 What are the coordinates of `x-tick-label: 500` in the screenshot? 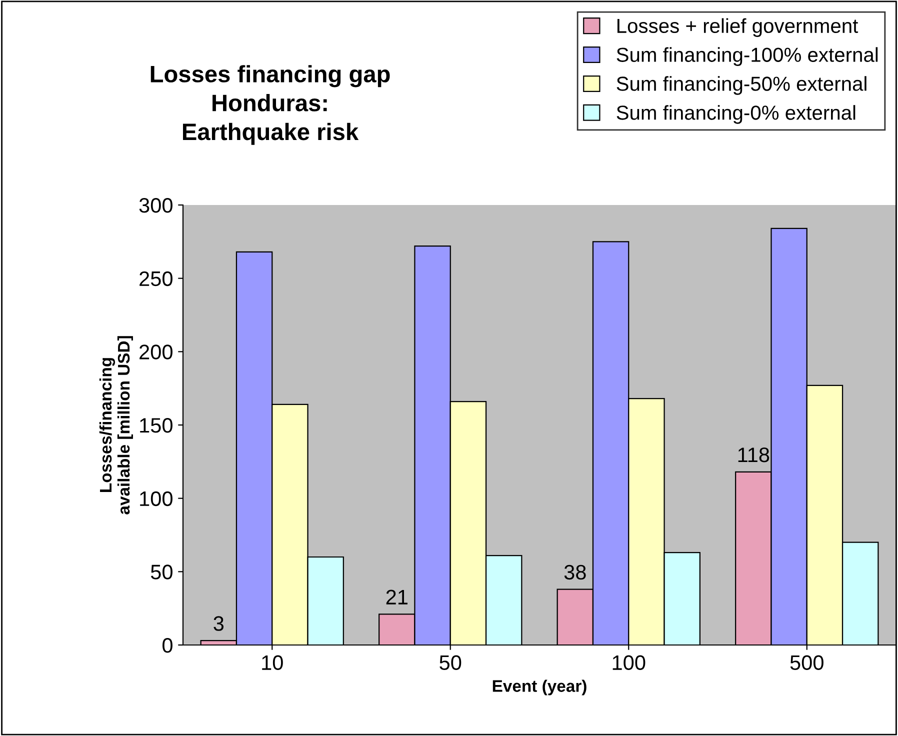 It's located at (807, 662).